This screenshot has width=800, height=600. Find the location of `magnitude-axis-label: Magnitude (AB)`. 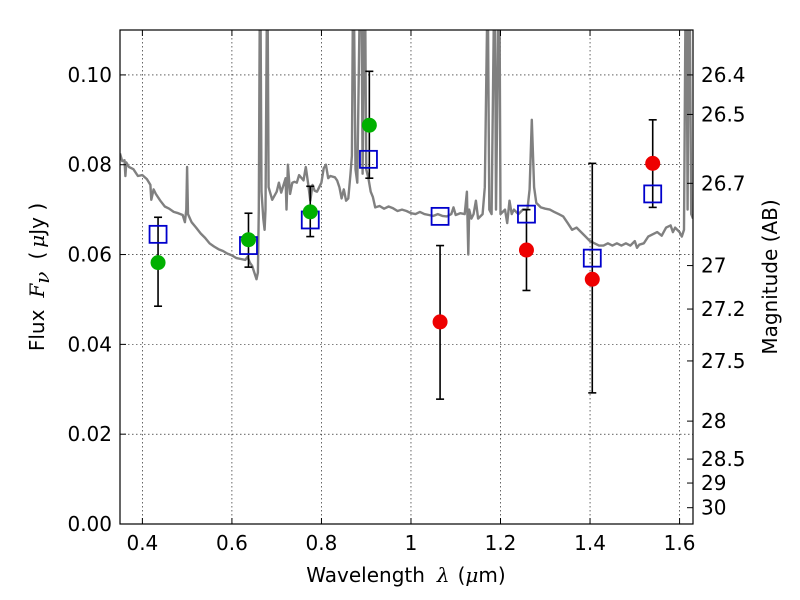

magnitude-axis-label: Magnitude (AB) is located at coordinates (770, 276).